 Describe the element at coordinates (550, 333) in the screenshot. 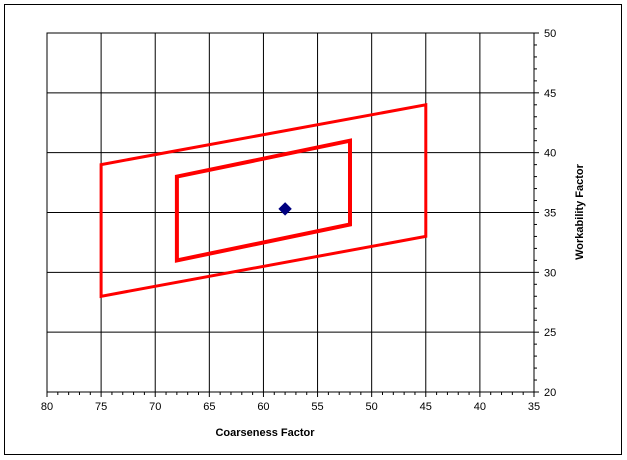

I see `y-tick-label: 25` at that location.